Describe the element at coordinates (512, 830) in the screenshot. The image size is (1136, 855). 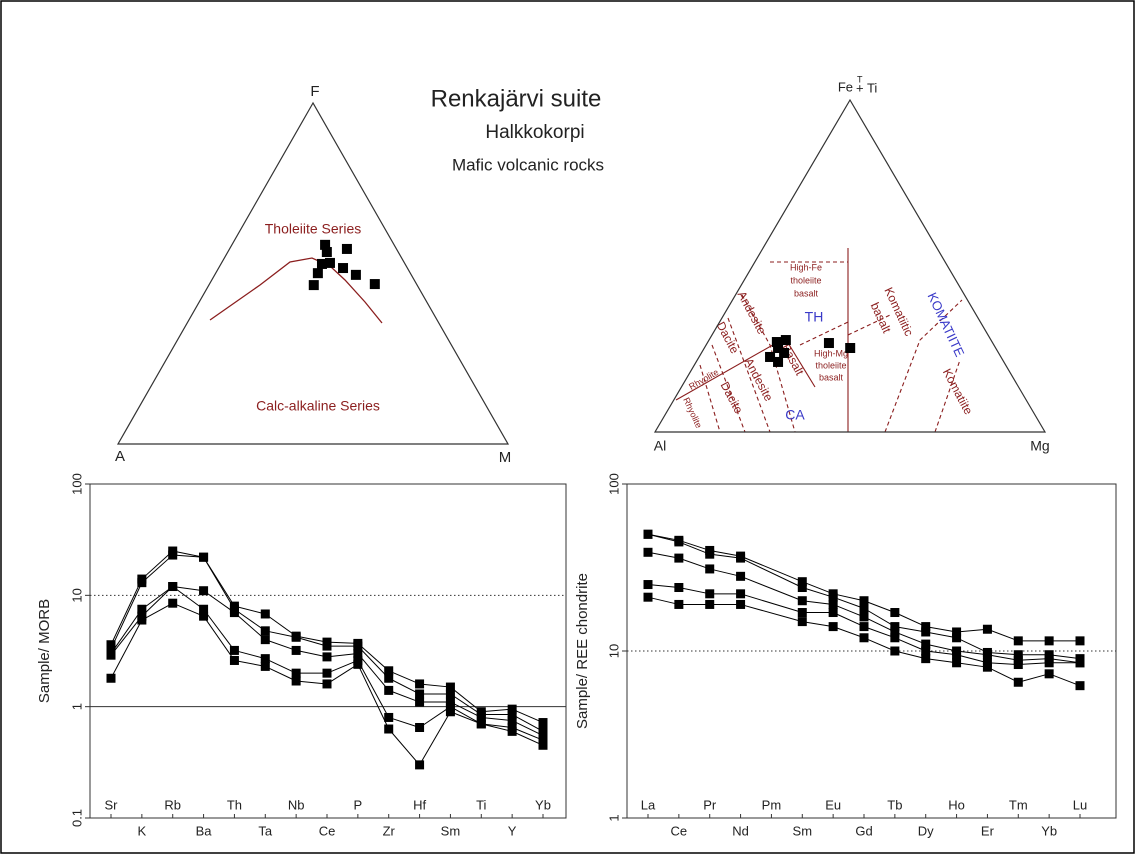
I see `x-tick-label: Y` at that location.